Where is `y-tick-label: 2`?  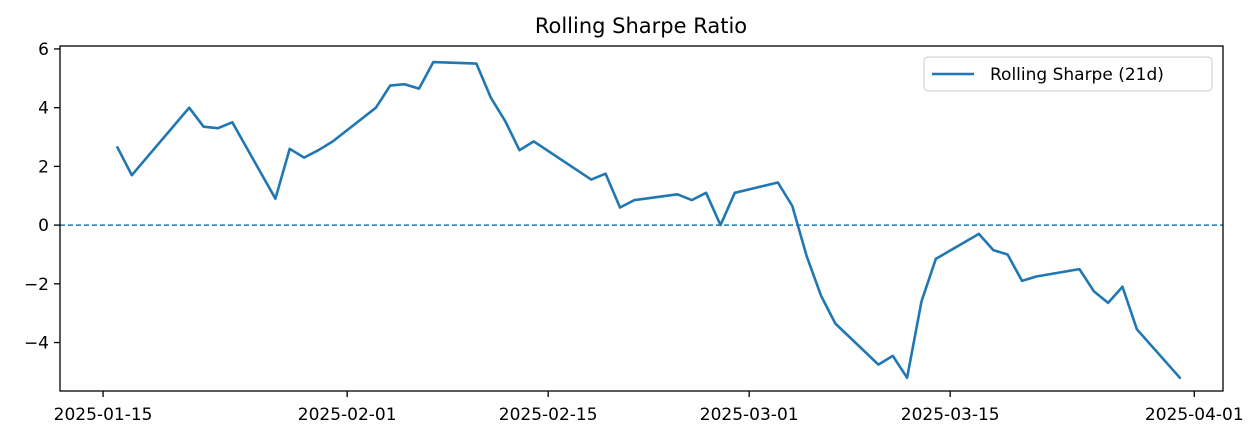 y-tick-label: 2 is located at coordinates (43, 167).